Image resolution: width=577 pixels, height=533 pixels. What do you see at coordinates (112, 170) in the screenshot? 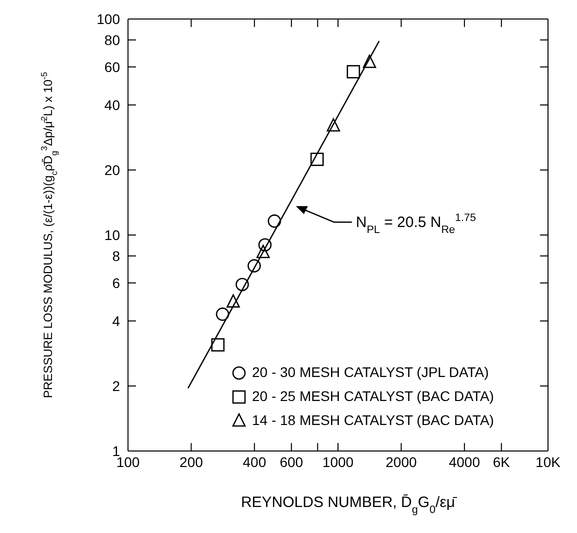
I see `y-tick-label: 20` at bounding box center [112, 170].